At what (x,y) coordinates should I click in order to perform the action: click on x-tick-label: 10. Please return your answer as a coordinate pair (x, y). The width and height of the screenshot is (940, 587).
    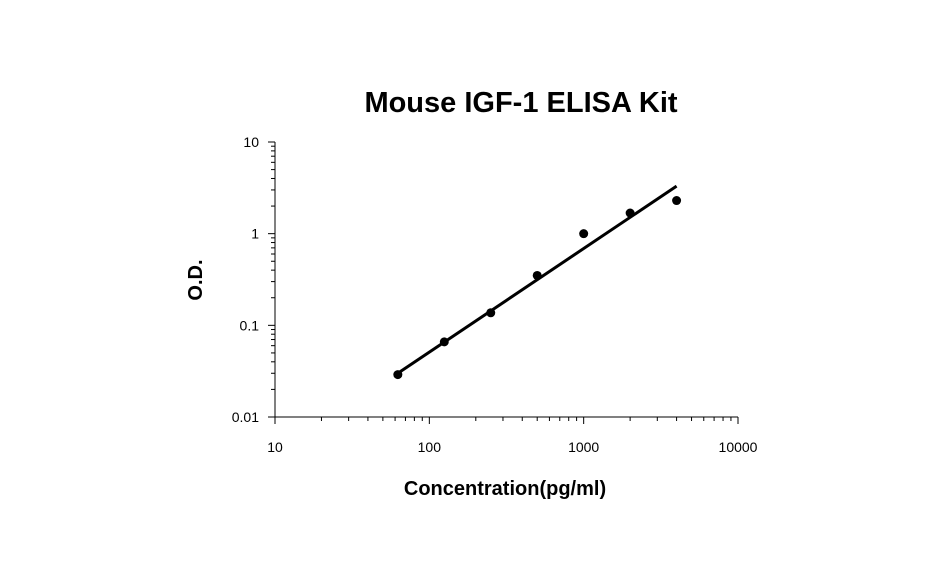
    Looking at the image, I should click on (275, 447).